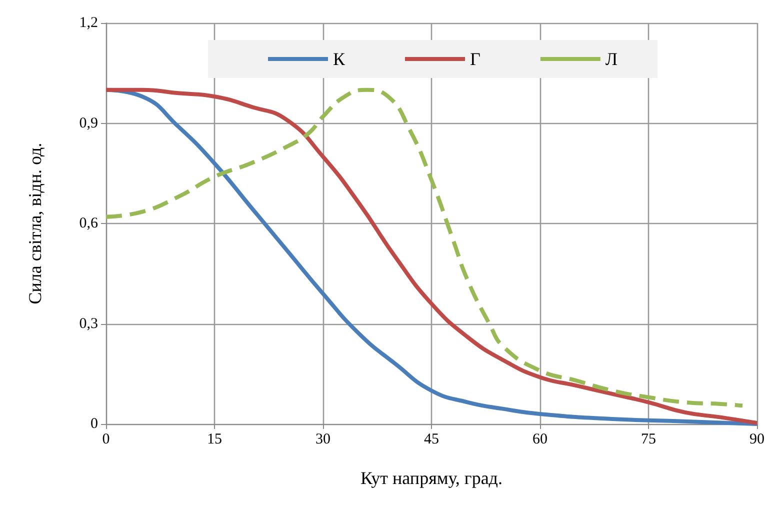  I want to click on x-tick-label: 30, so click(323, 440).